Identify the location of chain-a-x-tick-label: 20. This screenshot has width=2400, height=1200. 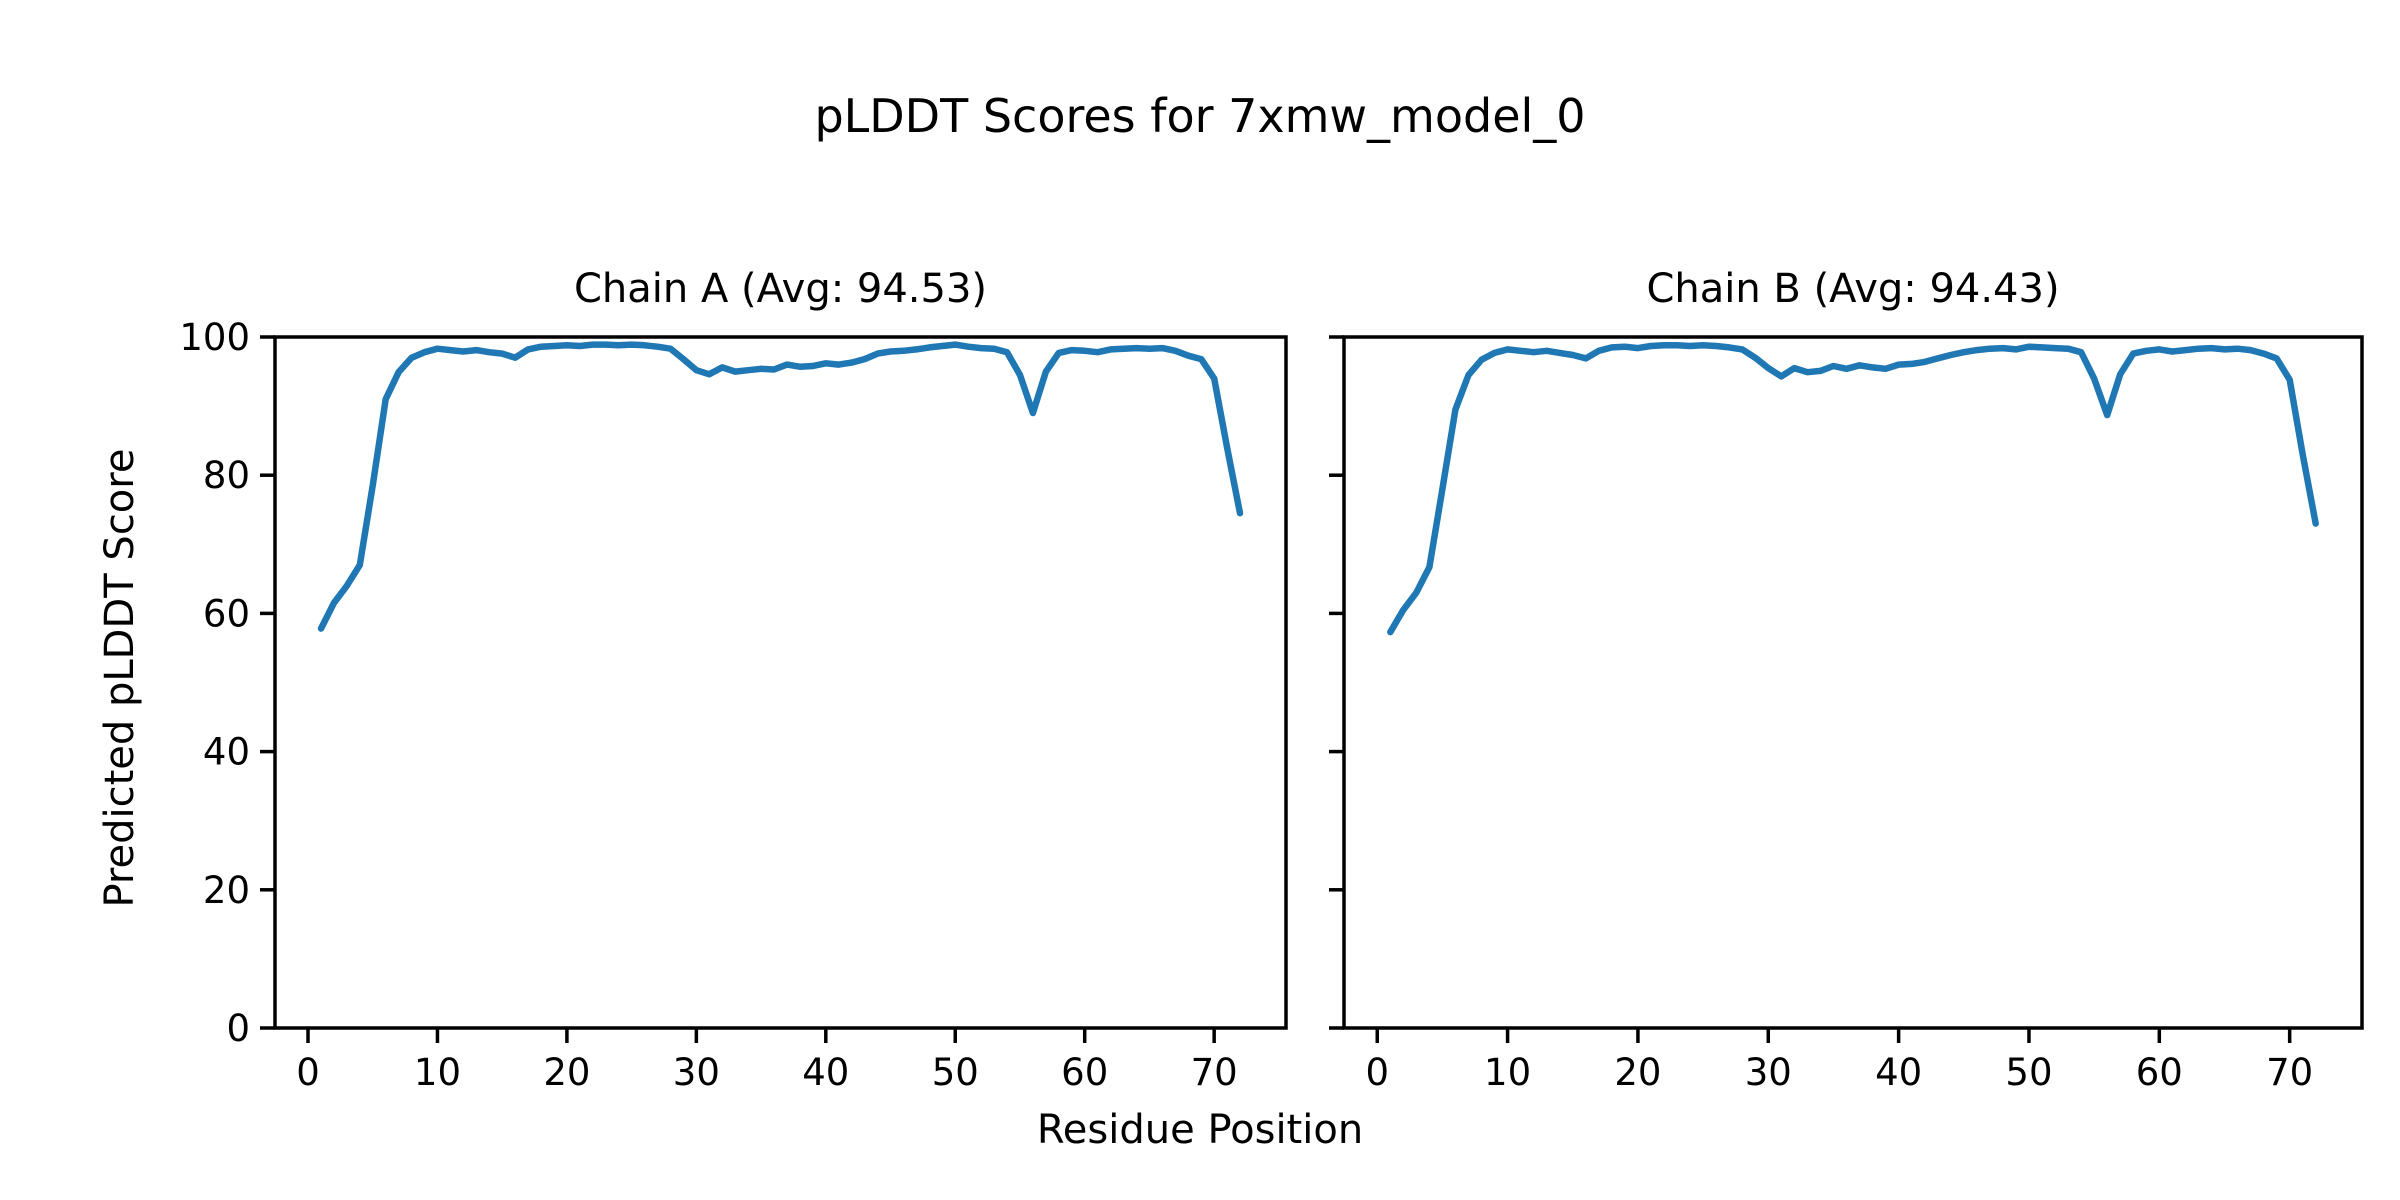
(566, 1072).